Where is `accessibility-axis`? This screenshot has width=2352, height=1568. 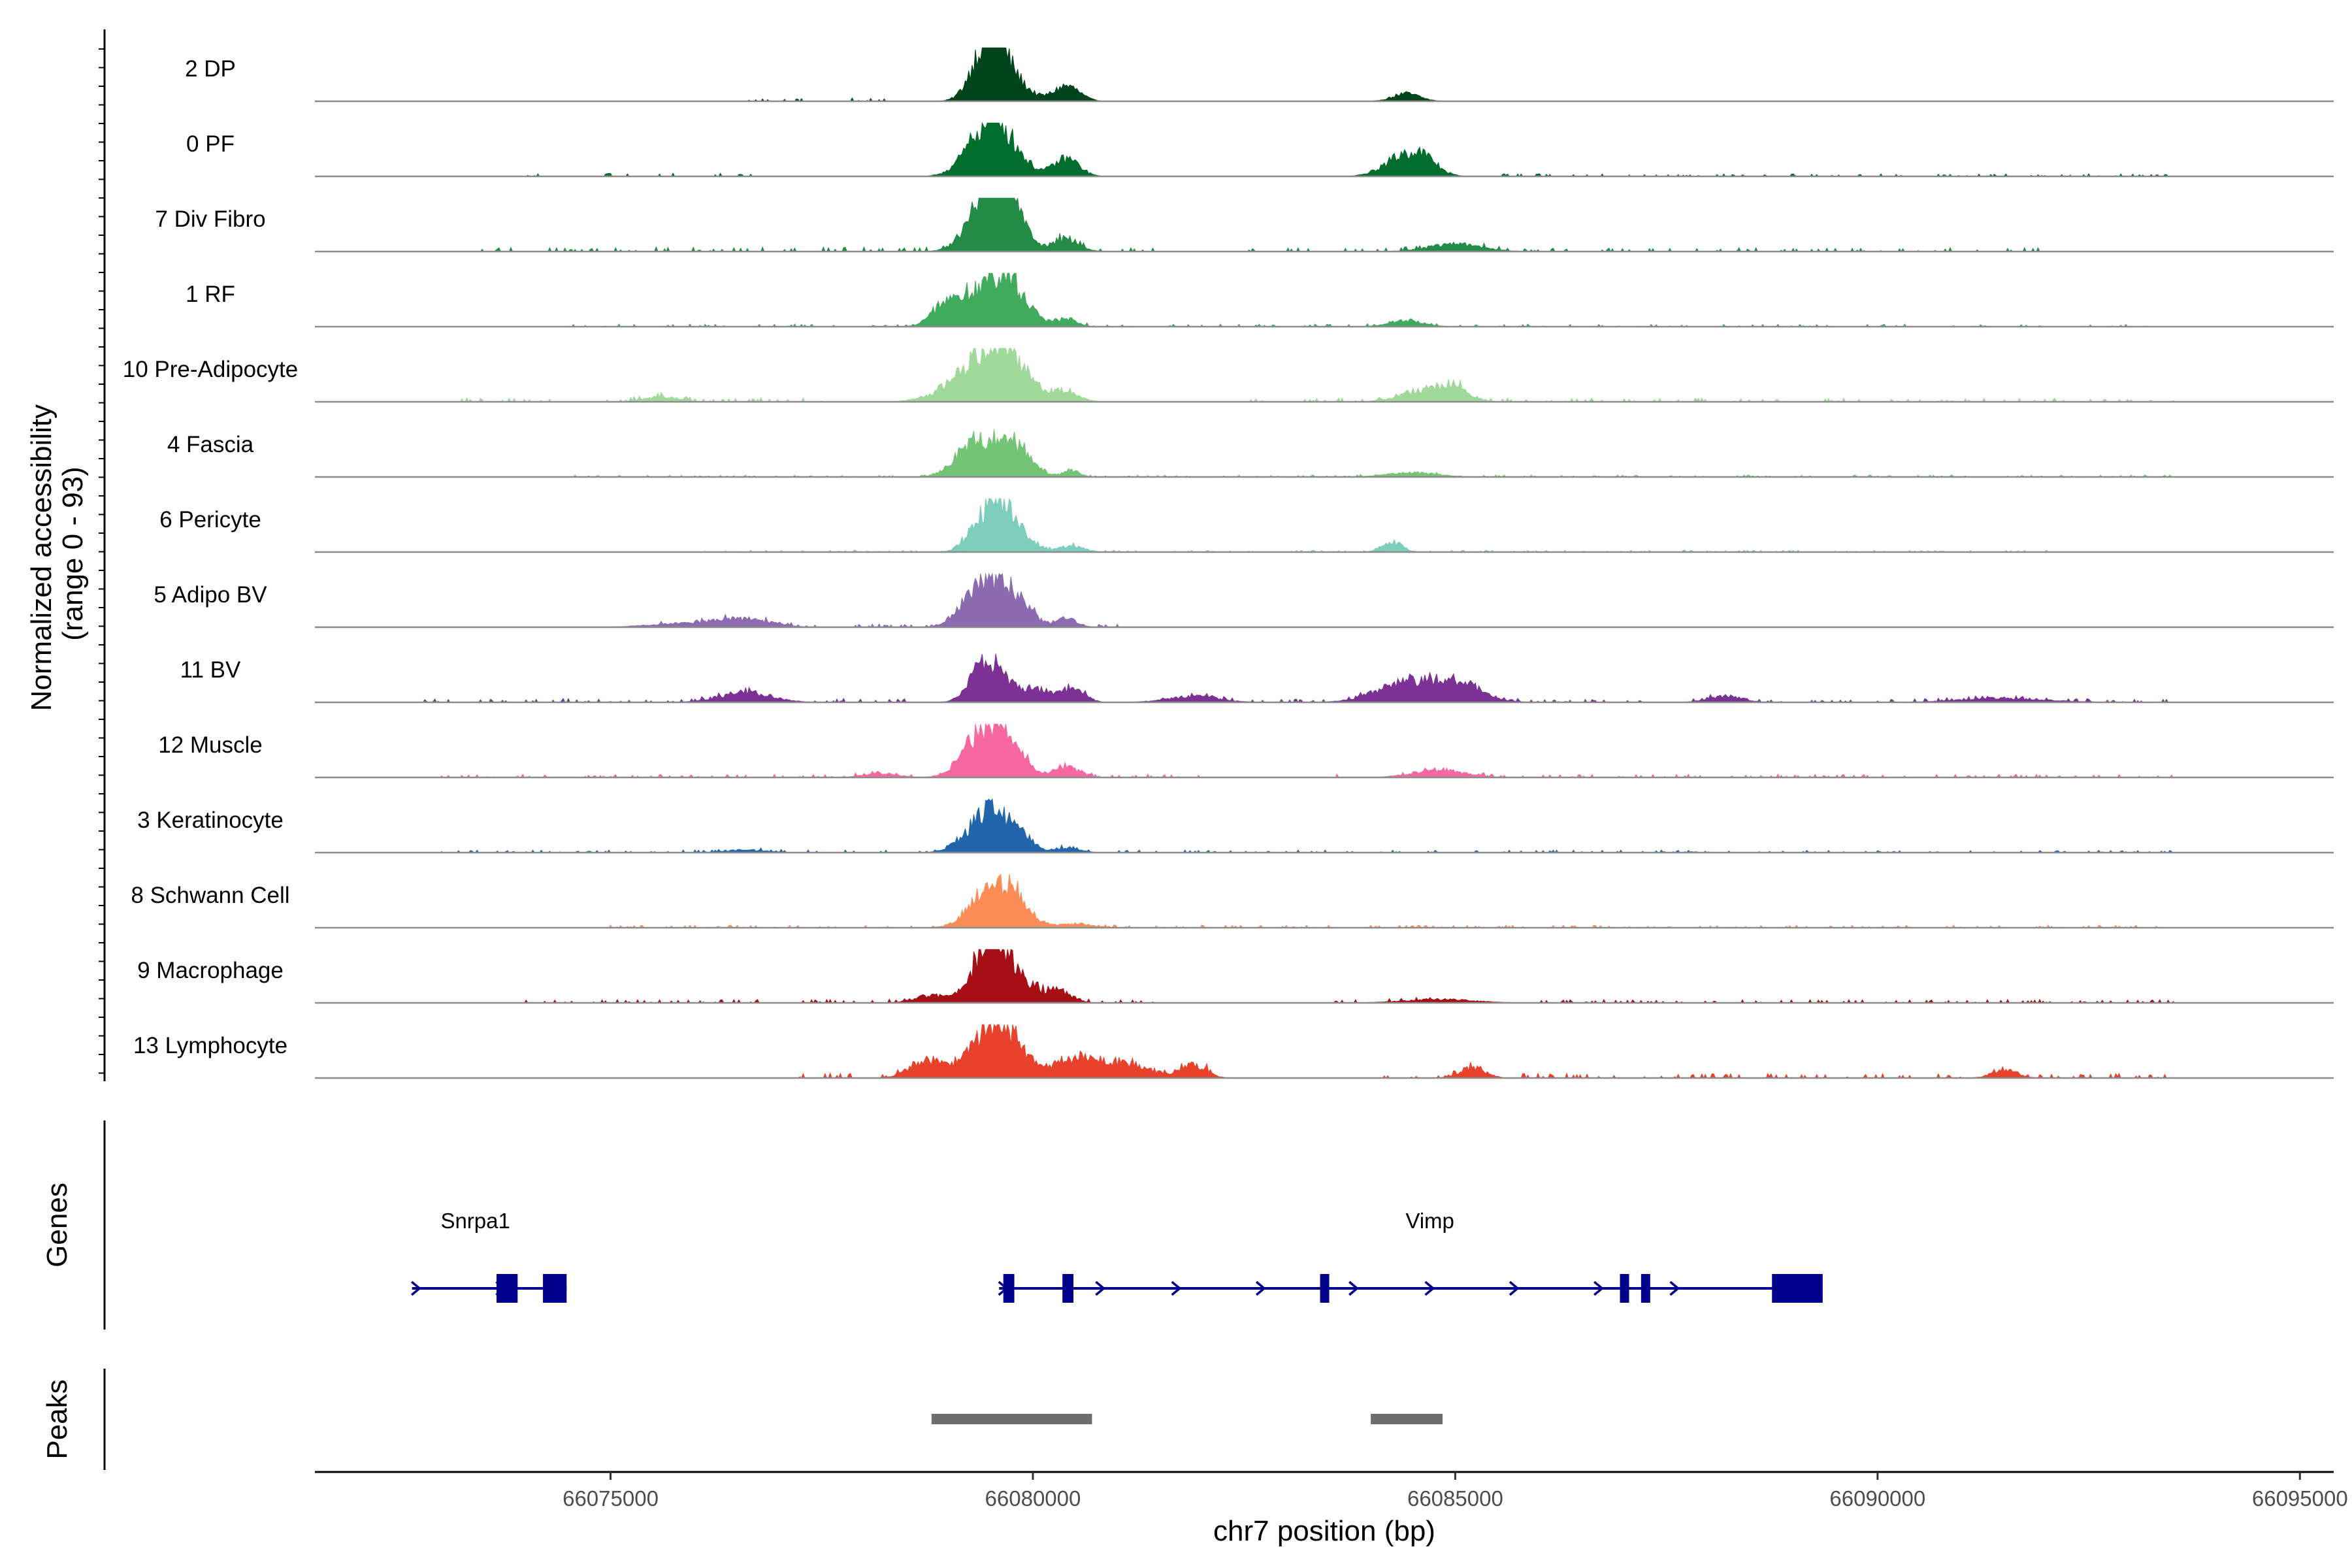
accessibility-axis is located at coordinates (102, 555).